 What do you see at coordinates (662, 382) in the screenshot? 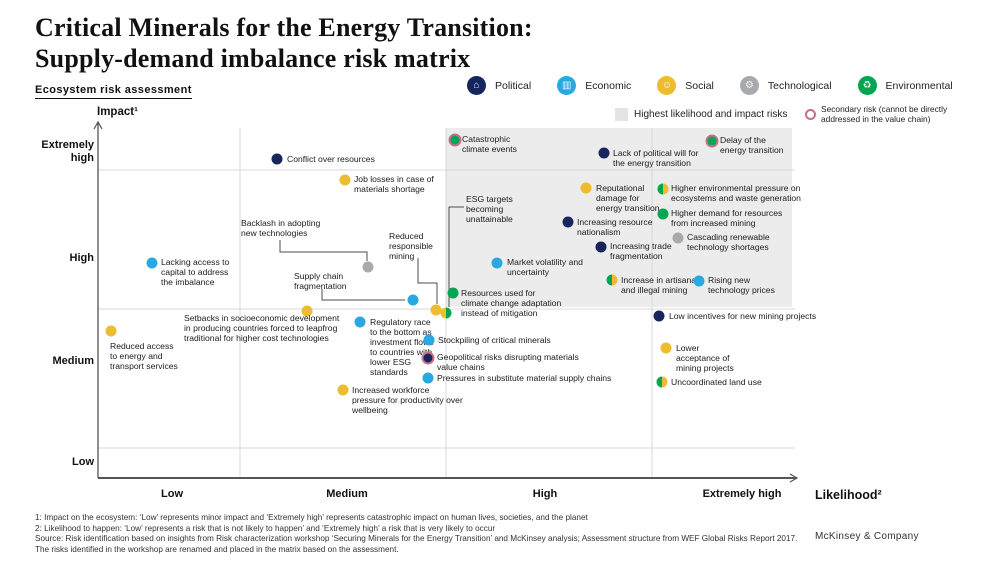
I see `risk-dot-uncoordinated-land-use` at bounding box center [662, 382].